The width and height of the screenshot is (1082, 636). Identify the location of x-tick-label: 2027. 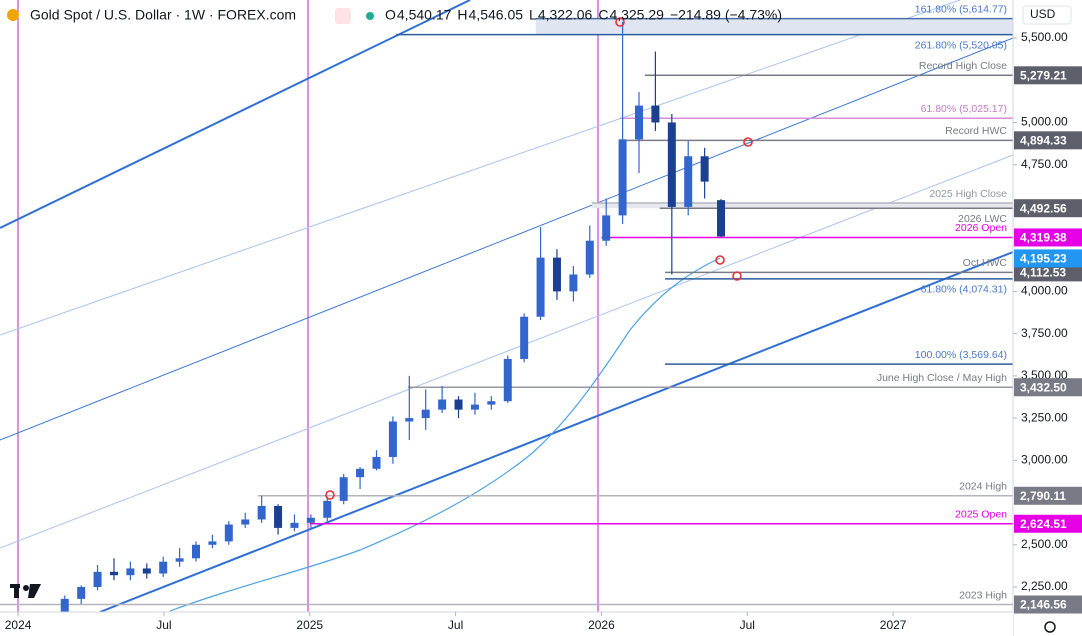
(893, 625).